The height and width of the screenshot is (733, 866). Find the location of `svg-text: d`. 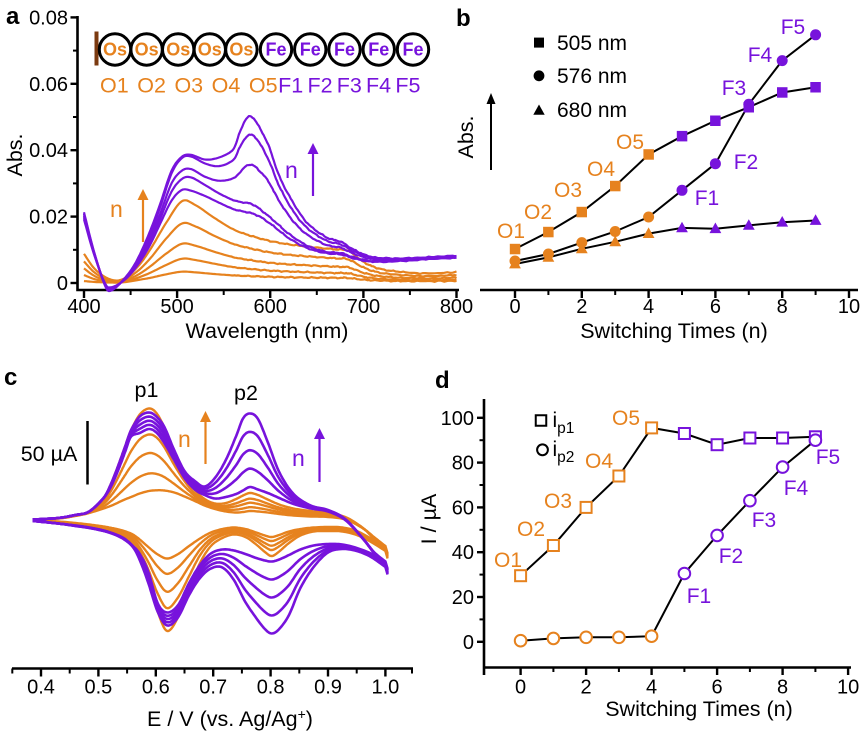

svg-text: d is located at coordinates (442, 380).